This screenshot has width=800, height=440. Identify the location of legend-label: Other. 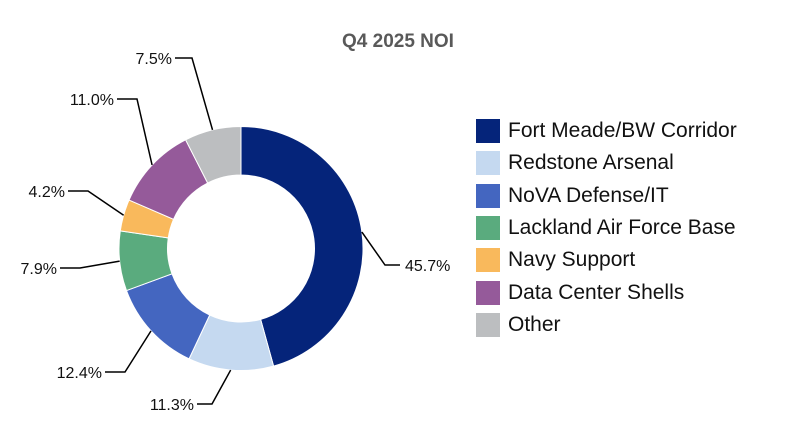
(534, 324).